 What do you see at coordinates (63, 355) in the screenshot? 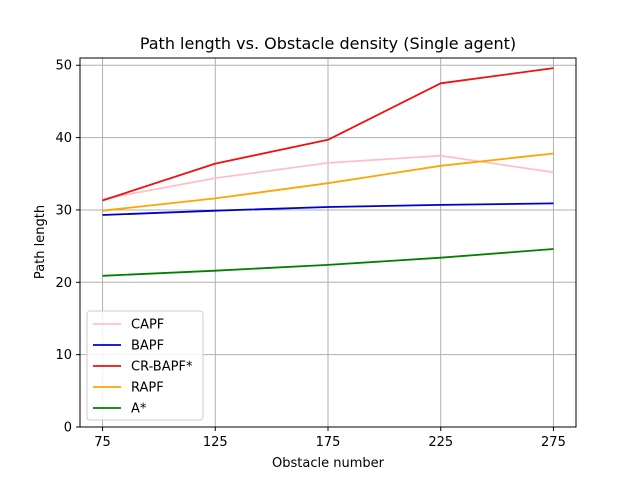
I see `y-tick-label: 10` at bounding box center [63, 355].